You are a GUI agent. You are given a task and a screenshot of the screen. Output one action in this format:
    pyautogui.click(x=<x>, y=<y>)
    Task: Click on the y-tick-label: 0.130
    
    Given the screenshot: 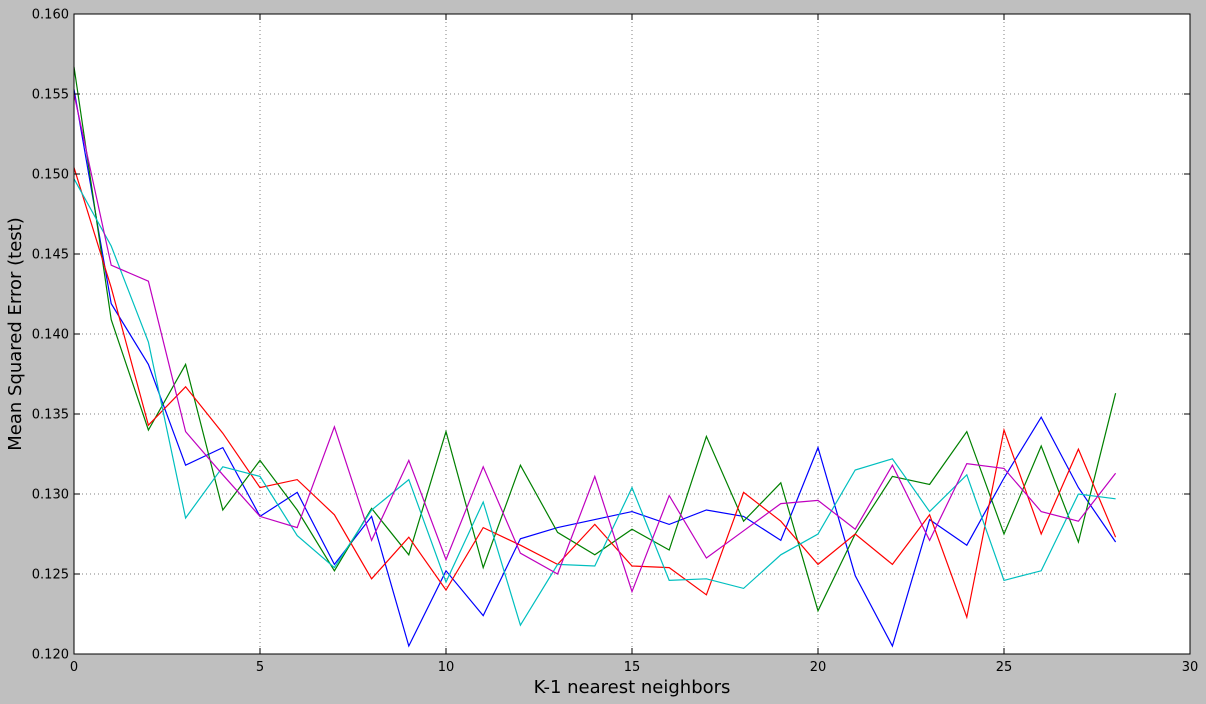 What is the action you would take?
    pyautogui.click(x=50, y=495)
    